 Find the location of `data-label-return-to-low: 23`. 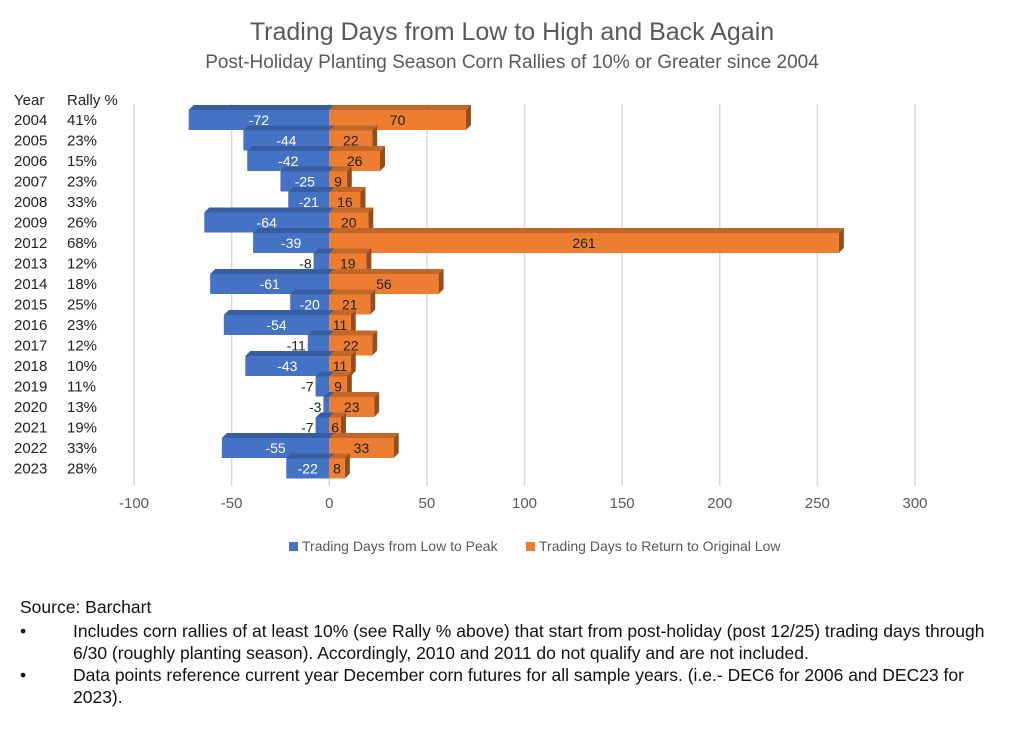

data-label-return-to-low: 23 is located at coordinates (352, 407).